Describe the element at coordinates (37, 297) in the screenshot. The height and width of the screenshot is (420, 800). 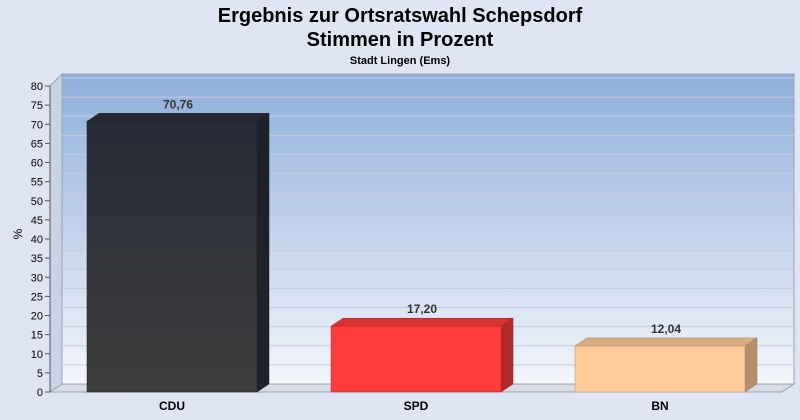
I see `y-tick-label: 25` at that location.